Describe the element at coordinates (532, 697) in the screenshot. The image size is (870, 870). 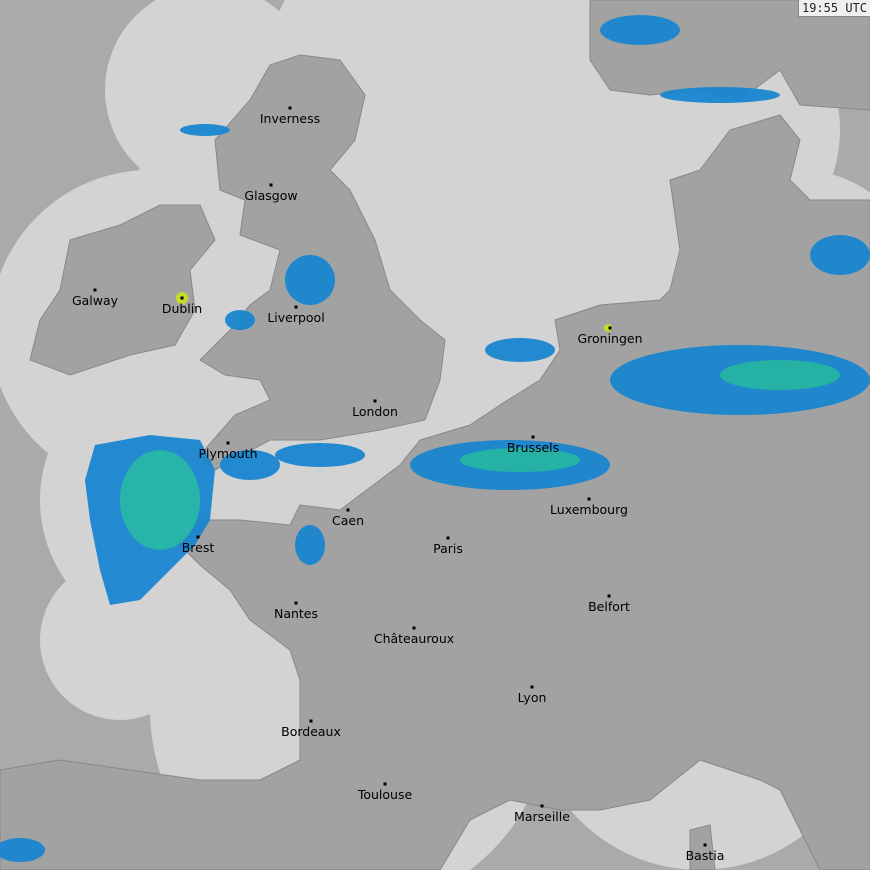
I see `city-label: Lyon` at that location.